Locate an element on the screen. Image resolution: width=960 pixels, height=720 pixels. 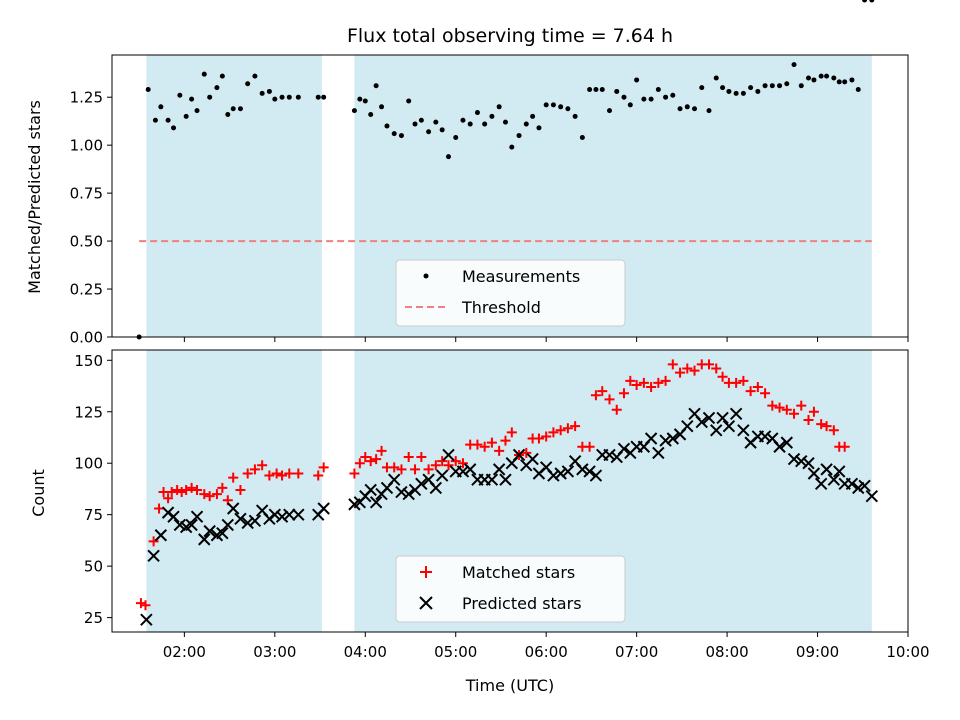
y-tick-label: 0.75 is located at coordinates (86, 194).